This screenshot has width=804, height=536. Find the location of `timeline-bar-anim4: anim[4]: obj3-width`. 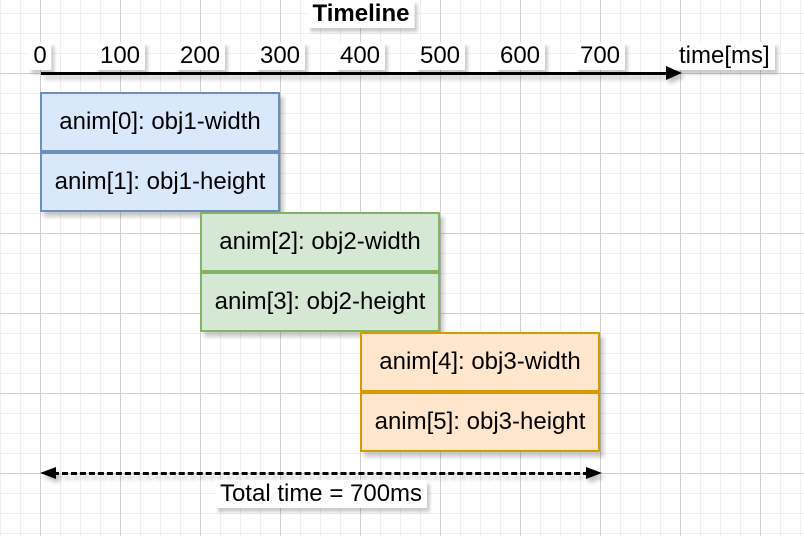

timeline-bar-anim4: anim[4]: obj3-width is located at coordinates (480, 362).